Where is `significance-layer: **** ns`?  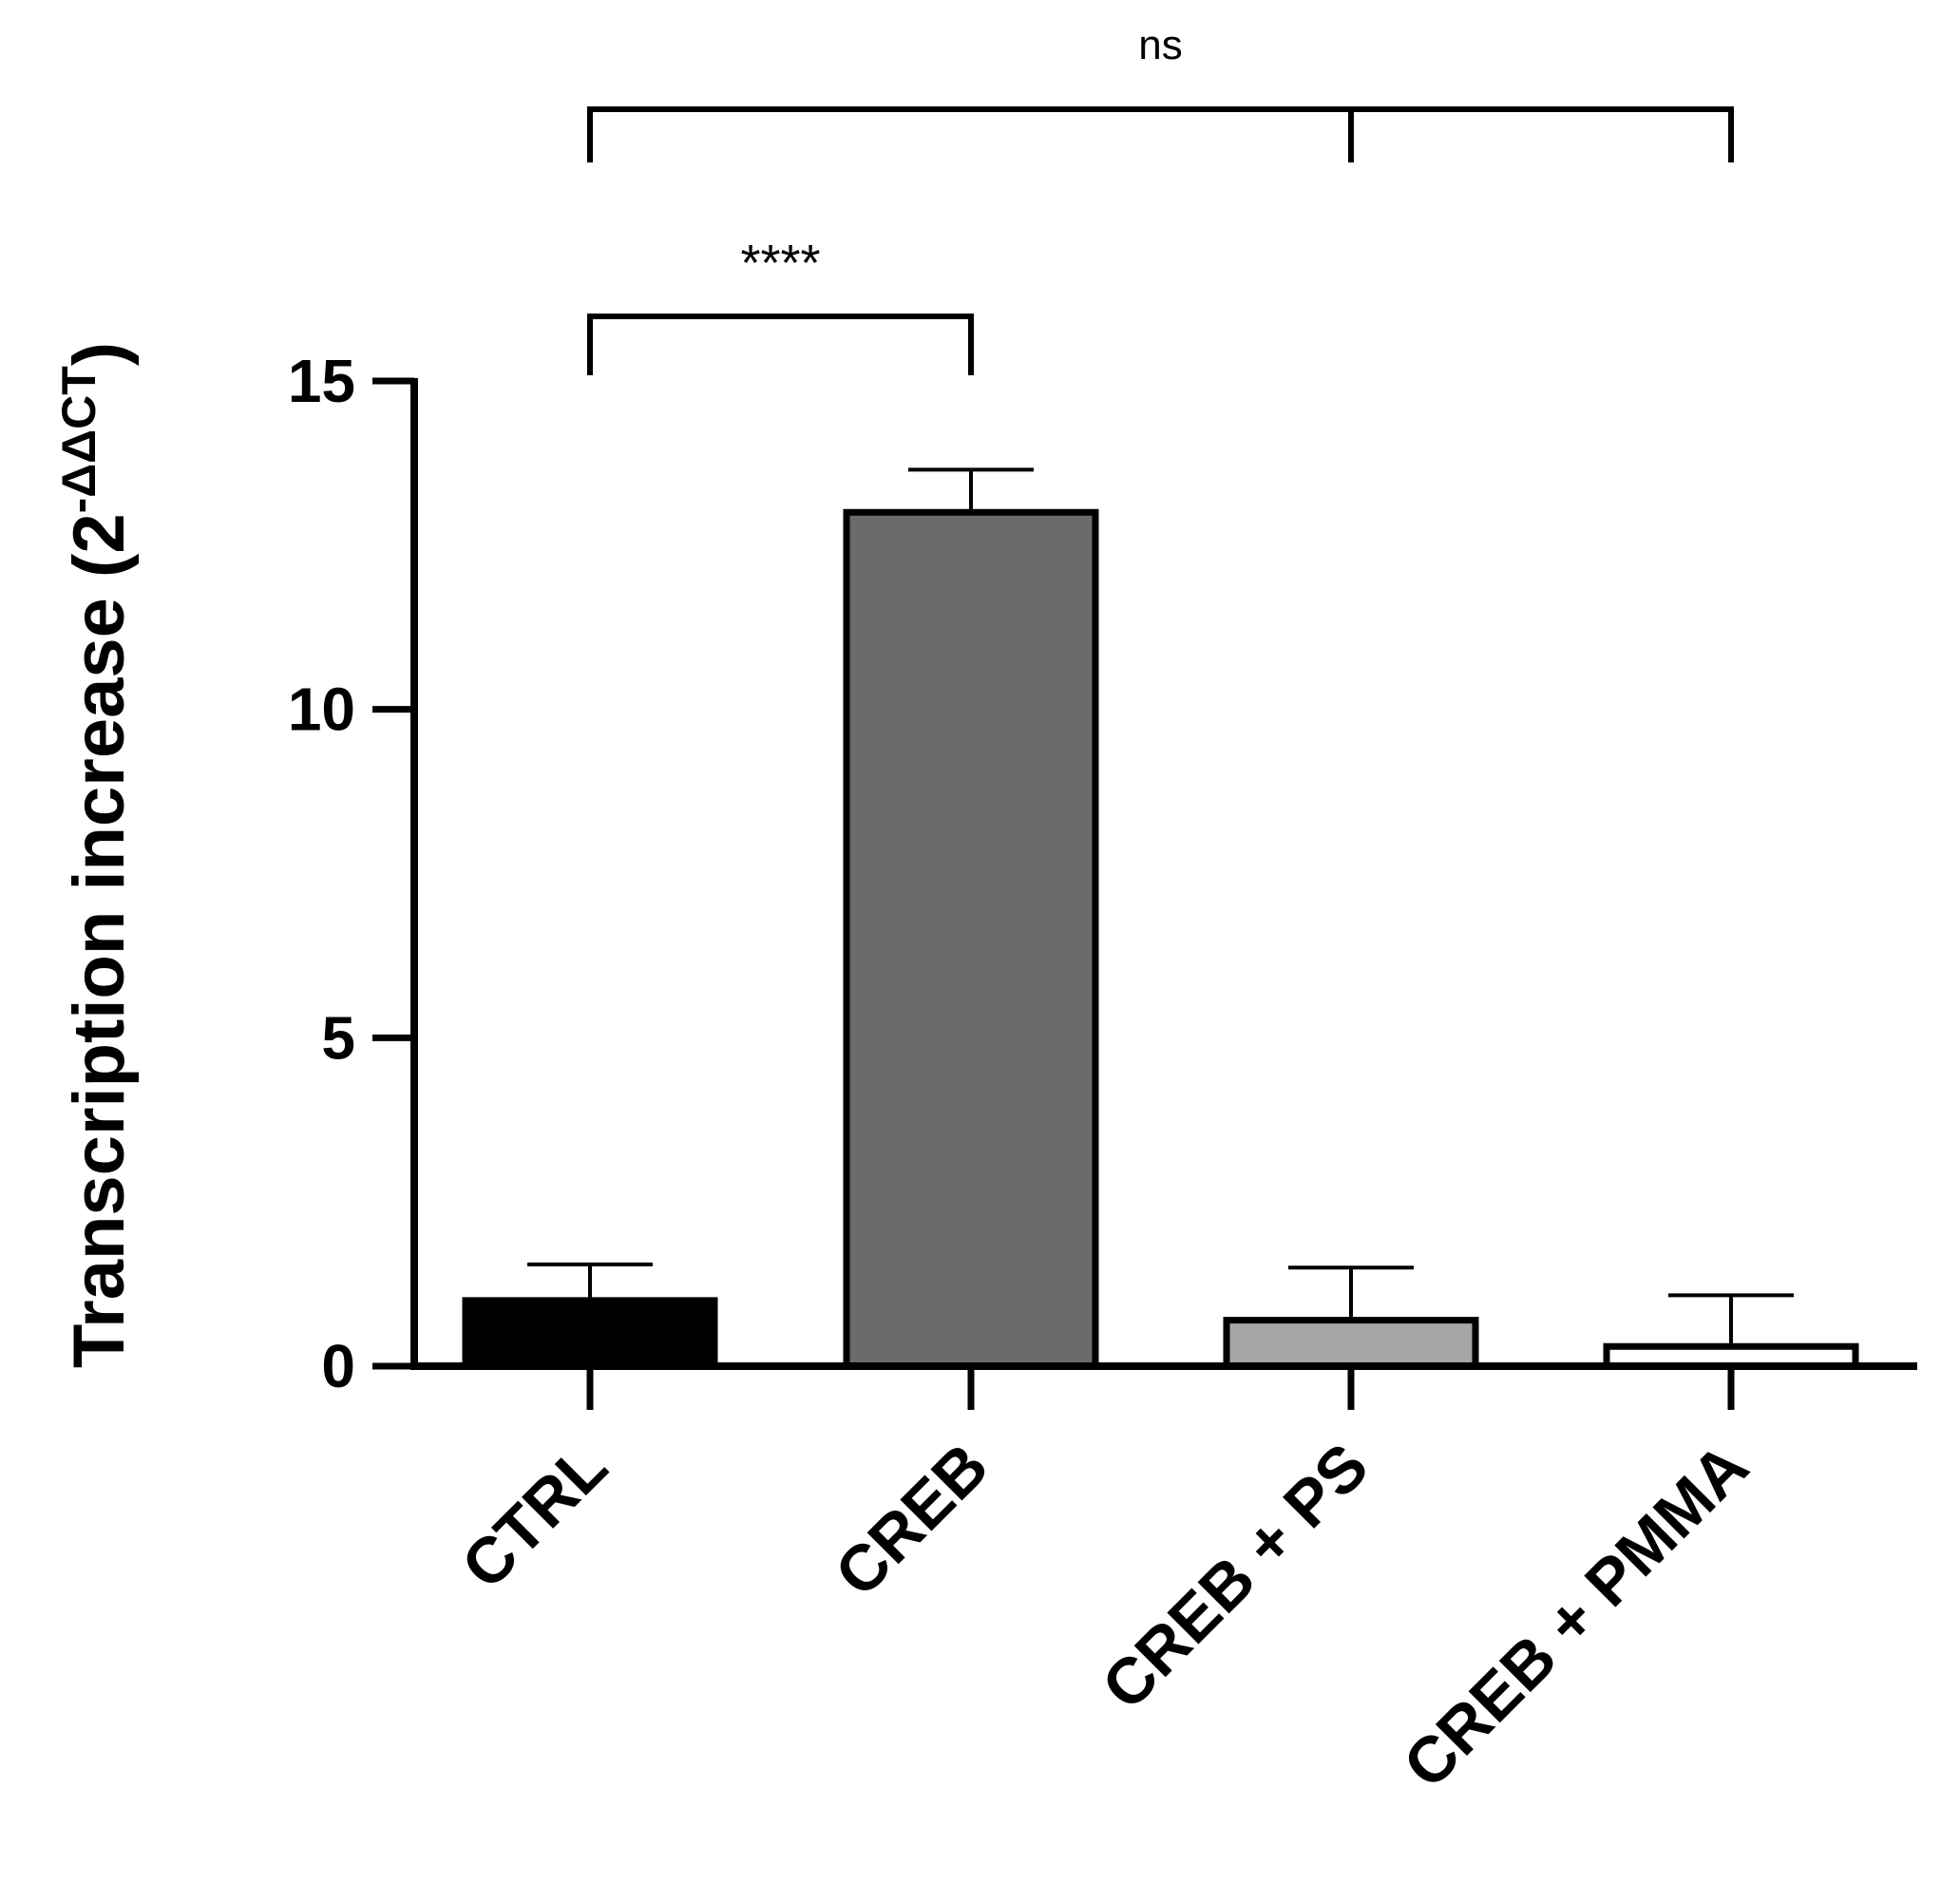
significance-layer: **** ns is located at coordinates (1160, 198).